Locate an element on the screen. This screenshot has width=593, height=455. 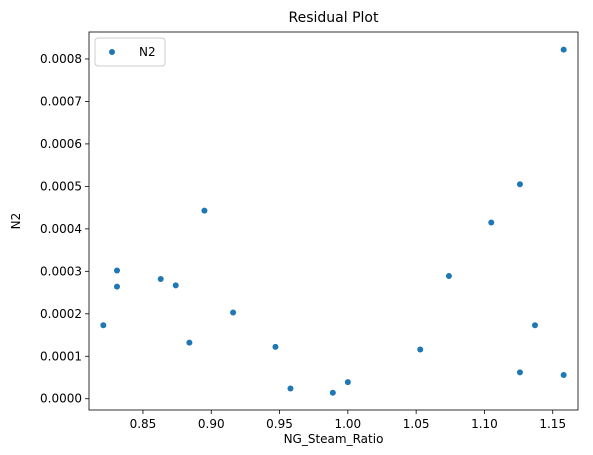
y-tick-label: 0.0008 is located at coordinates (61, 59).